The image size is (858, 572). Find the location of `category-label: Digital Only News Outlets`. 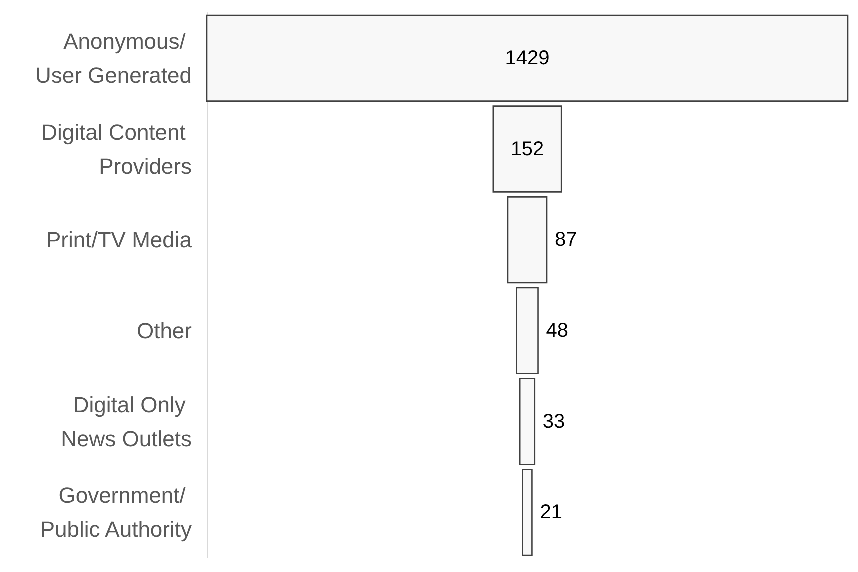

category-label: Digital Only News Outlets is located at coordinates (126, 422).